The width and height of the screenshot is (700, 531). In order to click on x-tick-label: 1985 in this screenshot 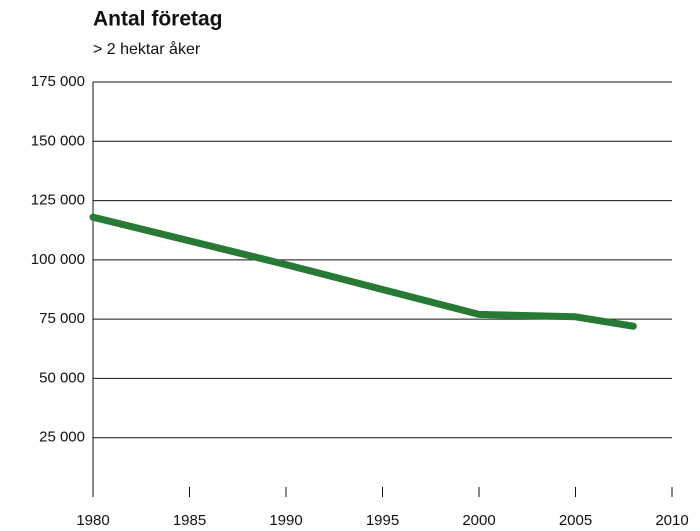, I will do `click(189, 520)`.